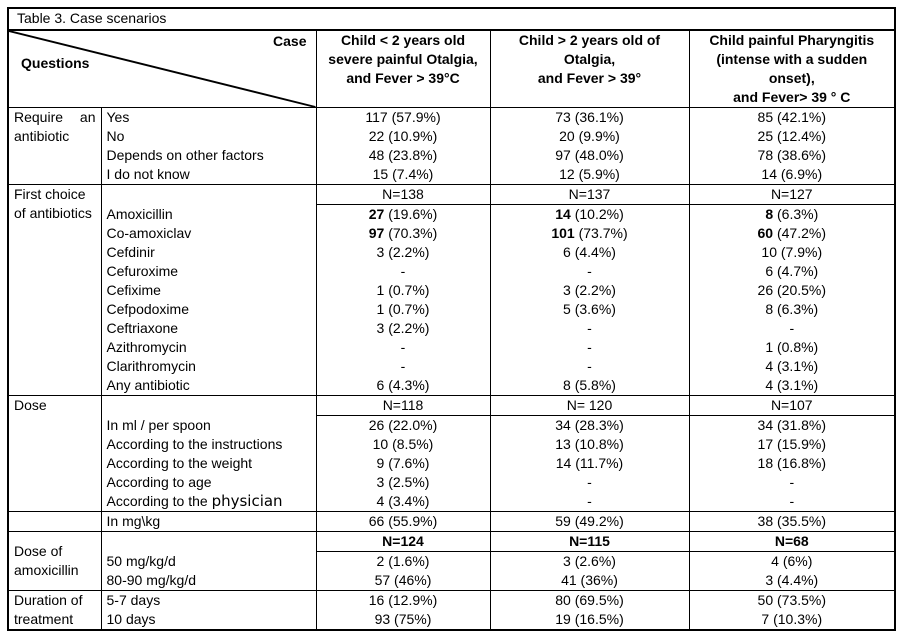  What do you see at coordinates (792, 581) in the screenshot?
I see `value-cell: 3 (4.4%)` at bounding box center [792, 581].